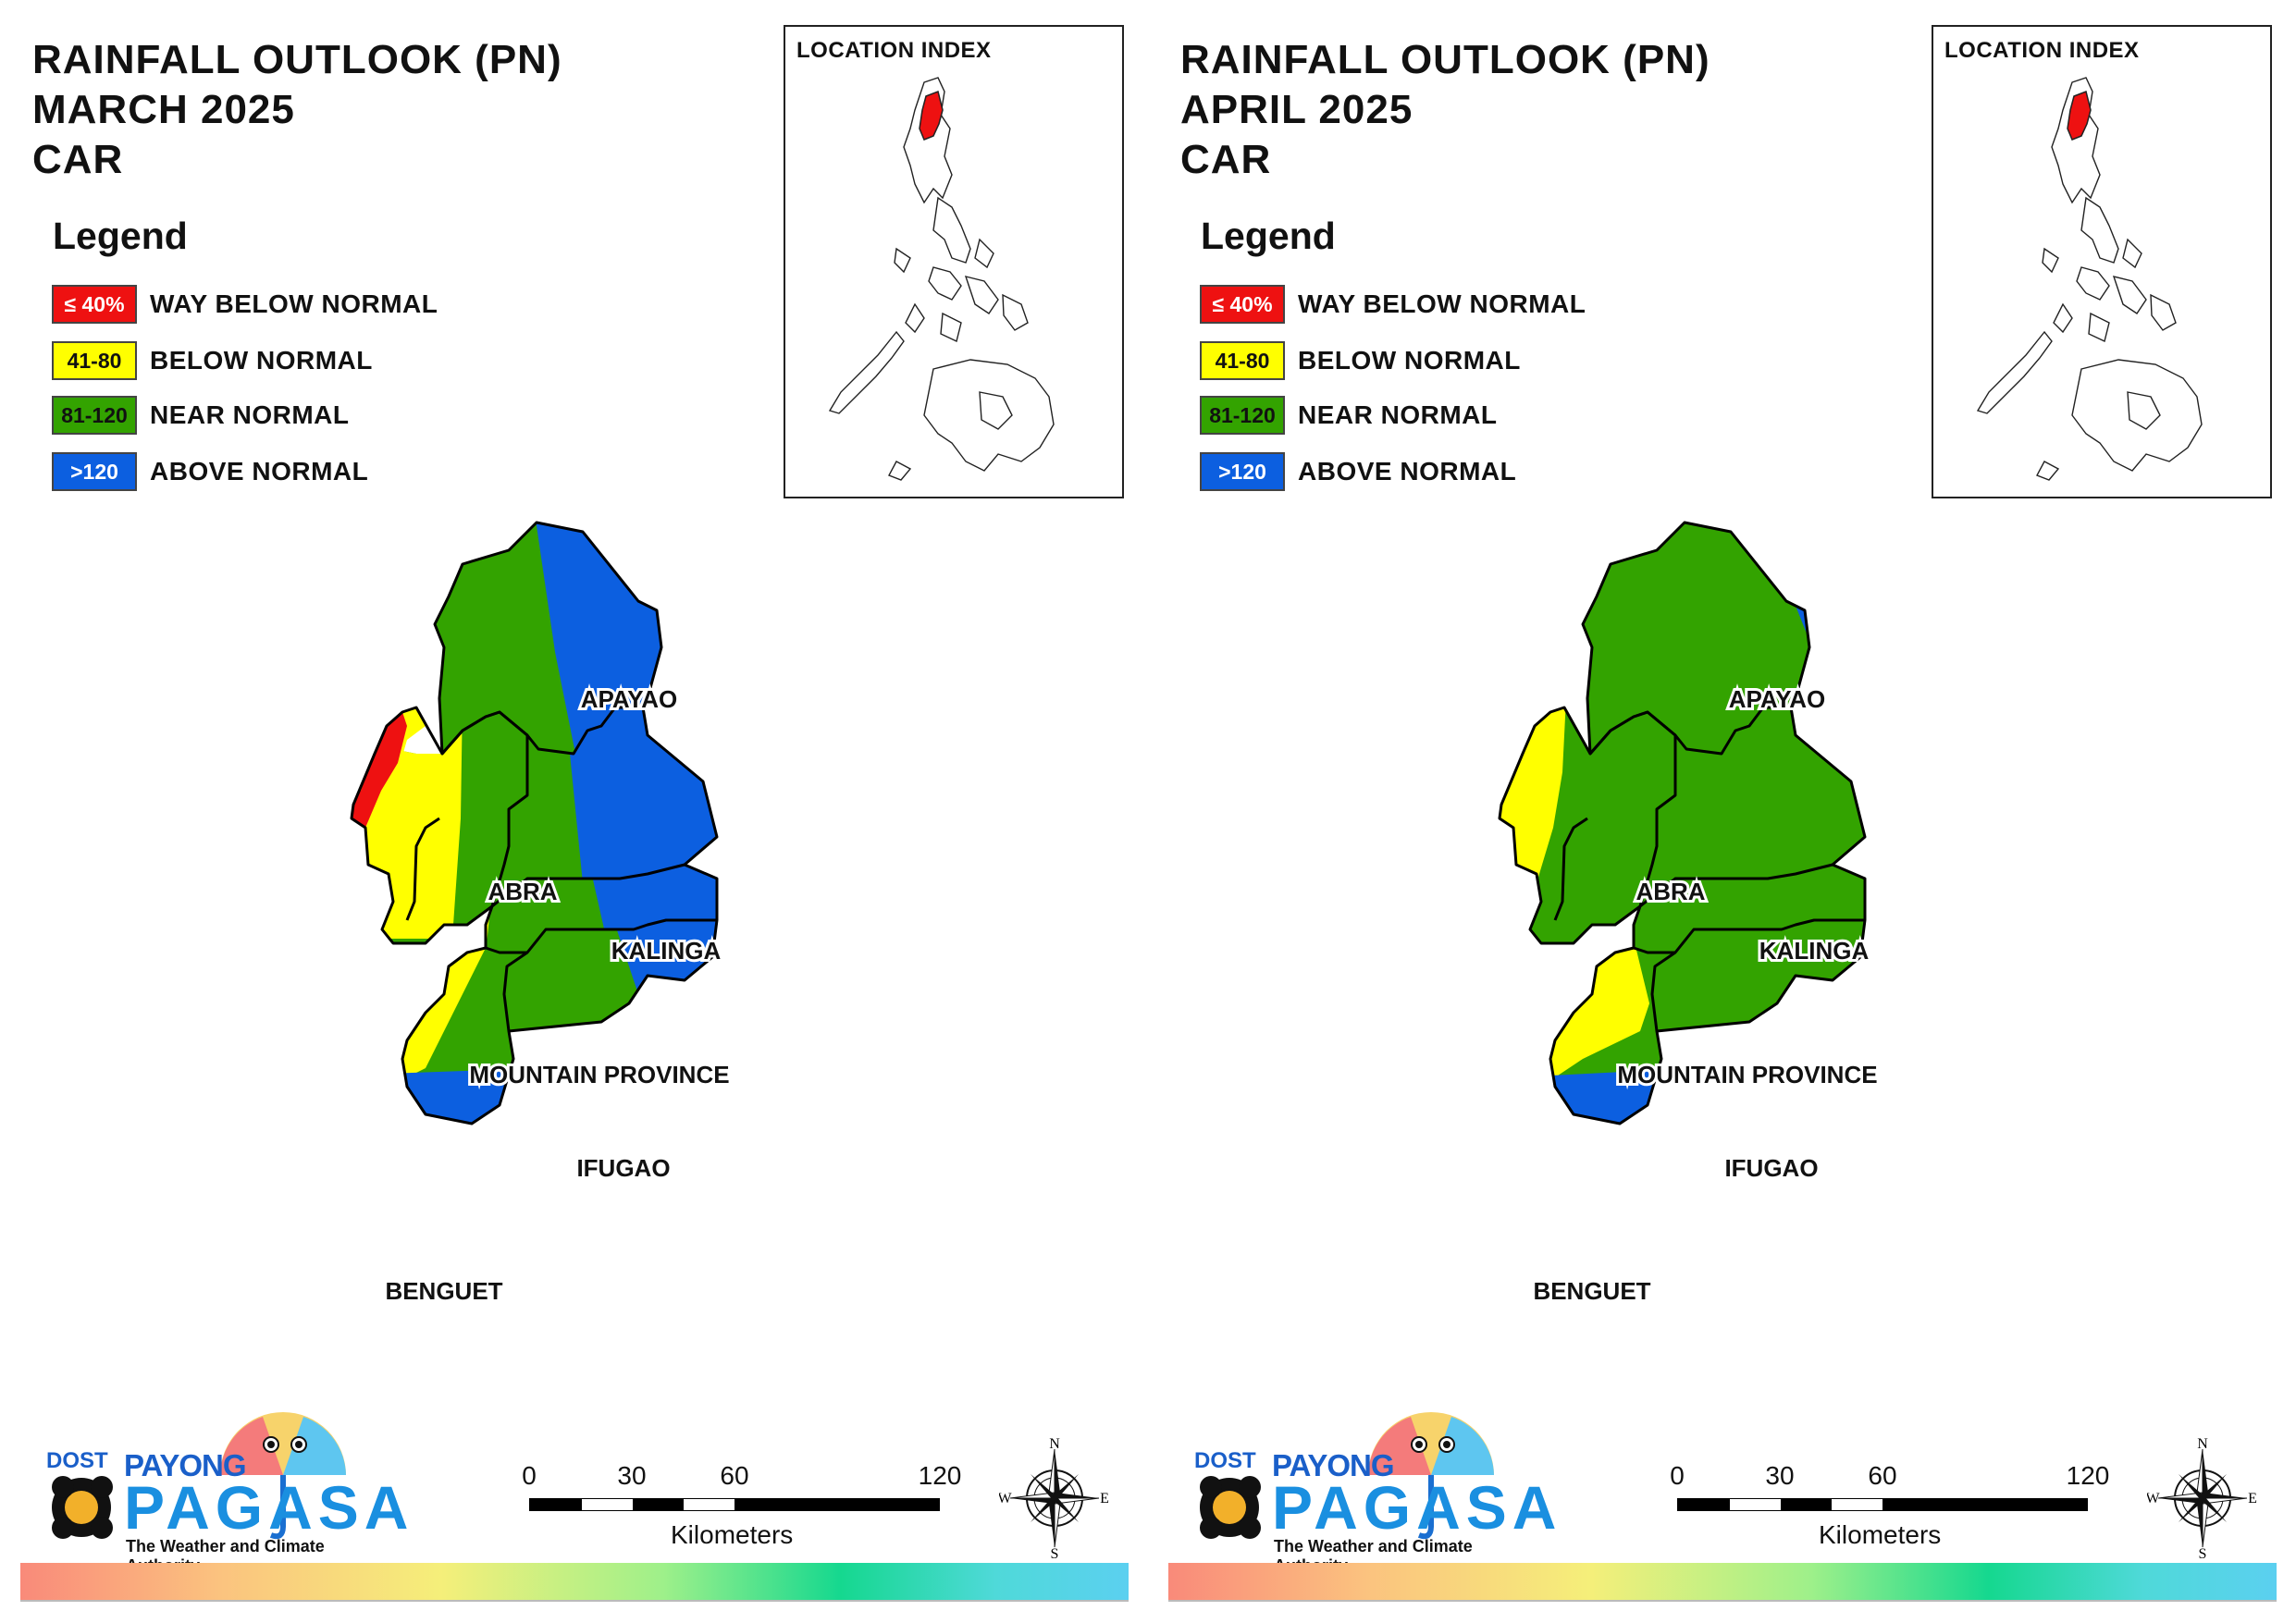 The image size is (2296, 1623). What do you see at coordinates (163, 109) in the screenshot?
I see `title-line-2: MARCH 2025` at bounding box center [163, 109].